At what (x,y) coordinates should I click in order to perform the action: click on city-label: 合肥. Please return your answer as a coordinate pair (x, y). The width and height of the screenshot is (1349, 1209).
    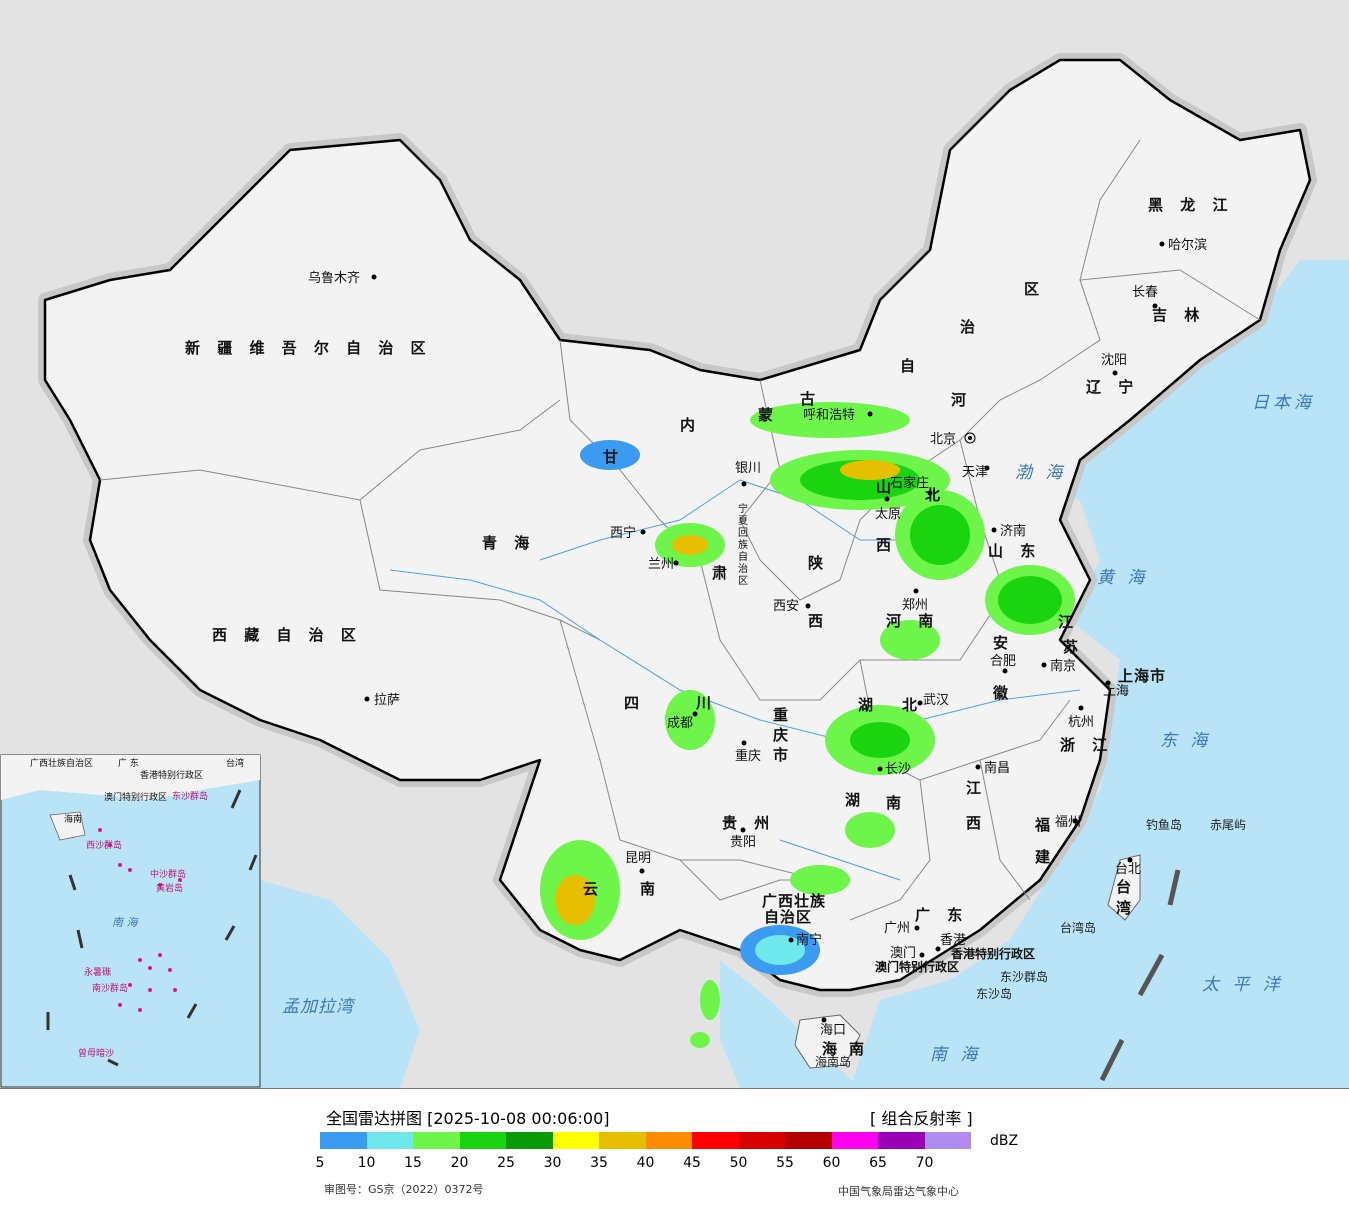
    Looking at the image, I should click on (1003, 661).